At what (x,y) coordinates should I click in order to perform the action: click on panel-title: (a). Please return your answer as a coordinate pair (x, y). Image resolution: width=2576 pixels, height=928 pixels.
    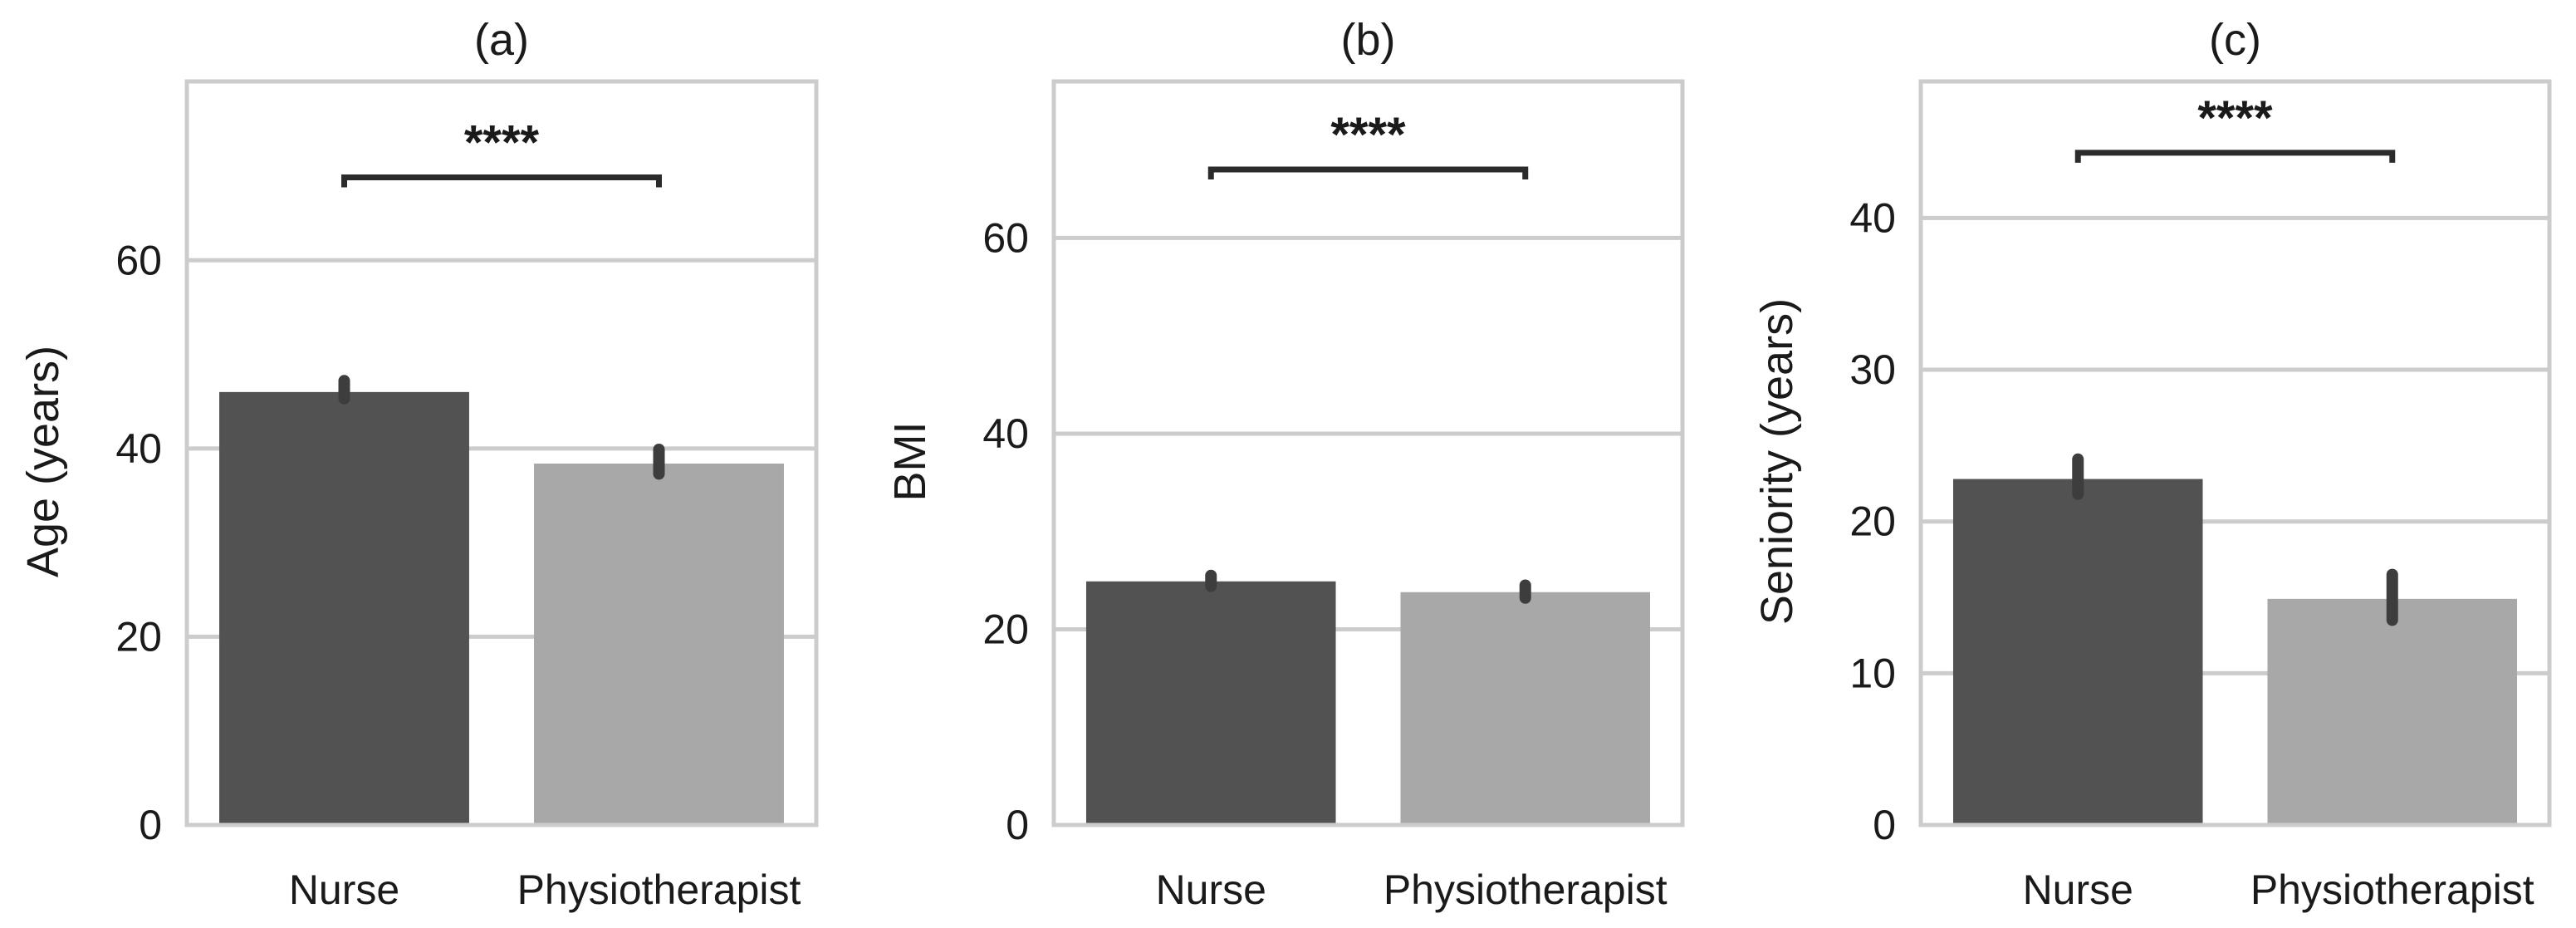
    Looking at the image, I should click on (502, 40).